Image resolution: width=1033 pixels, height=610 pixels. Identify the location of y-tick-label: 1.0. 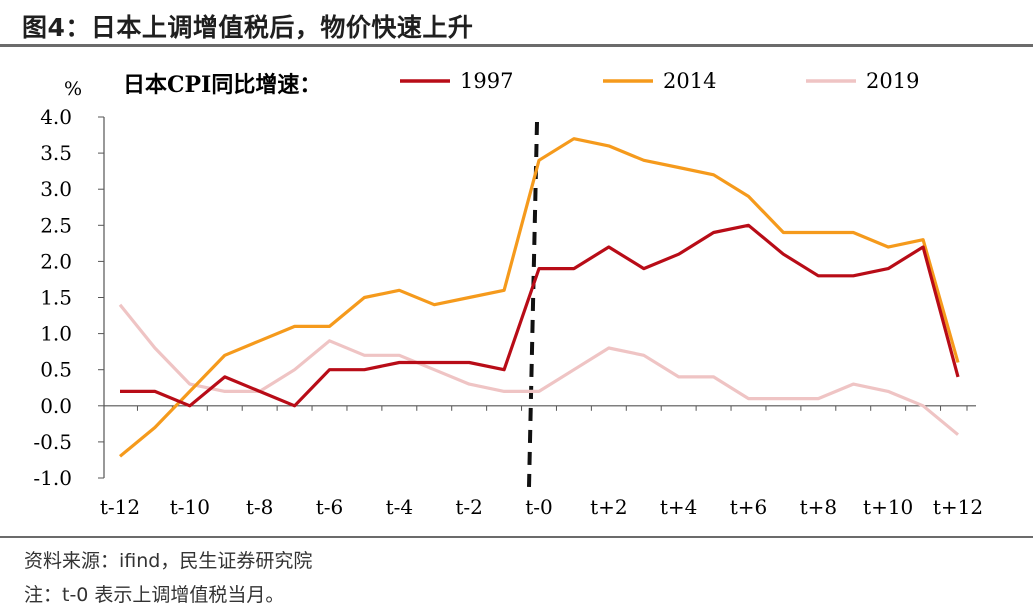
(56, 334).